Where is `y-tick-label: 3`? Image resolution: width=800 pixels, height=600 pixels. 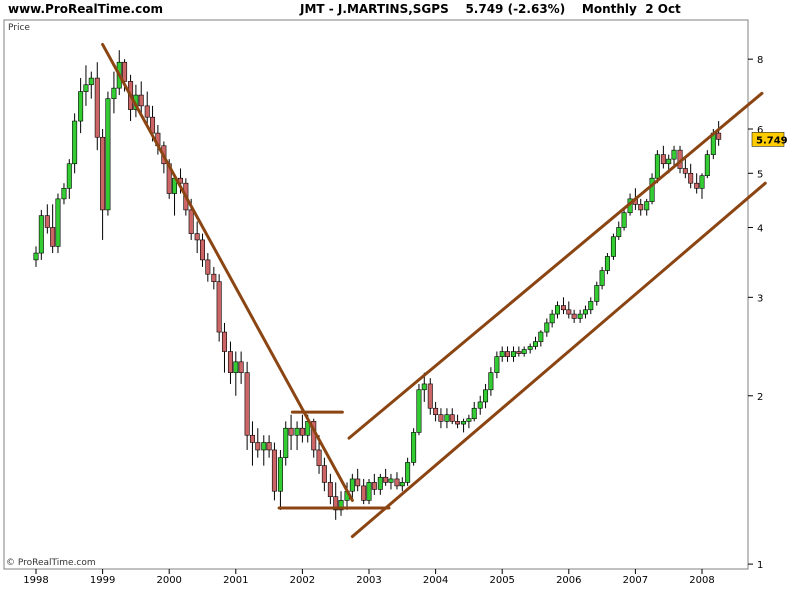
y-tick-label: 3 is located at coordinates (760, 298).